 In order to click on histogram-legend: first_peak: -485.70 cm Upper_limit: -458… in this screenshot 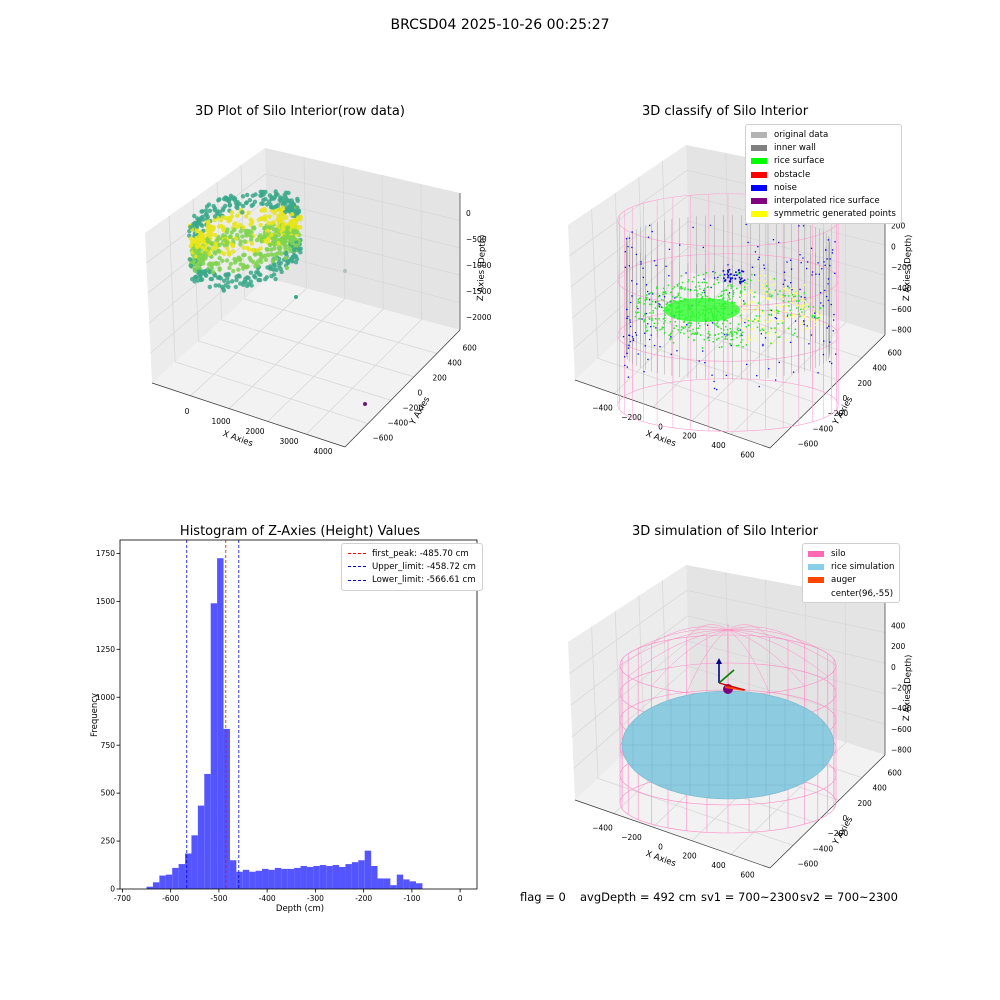, I will do `click(412, 567)`.